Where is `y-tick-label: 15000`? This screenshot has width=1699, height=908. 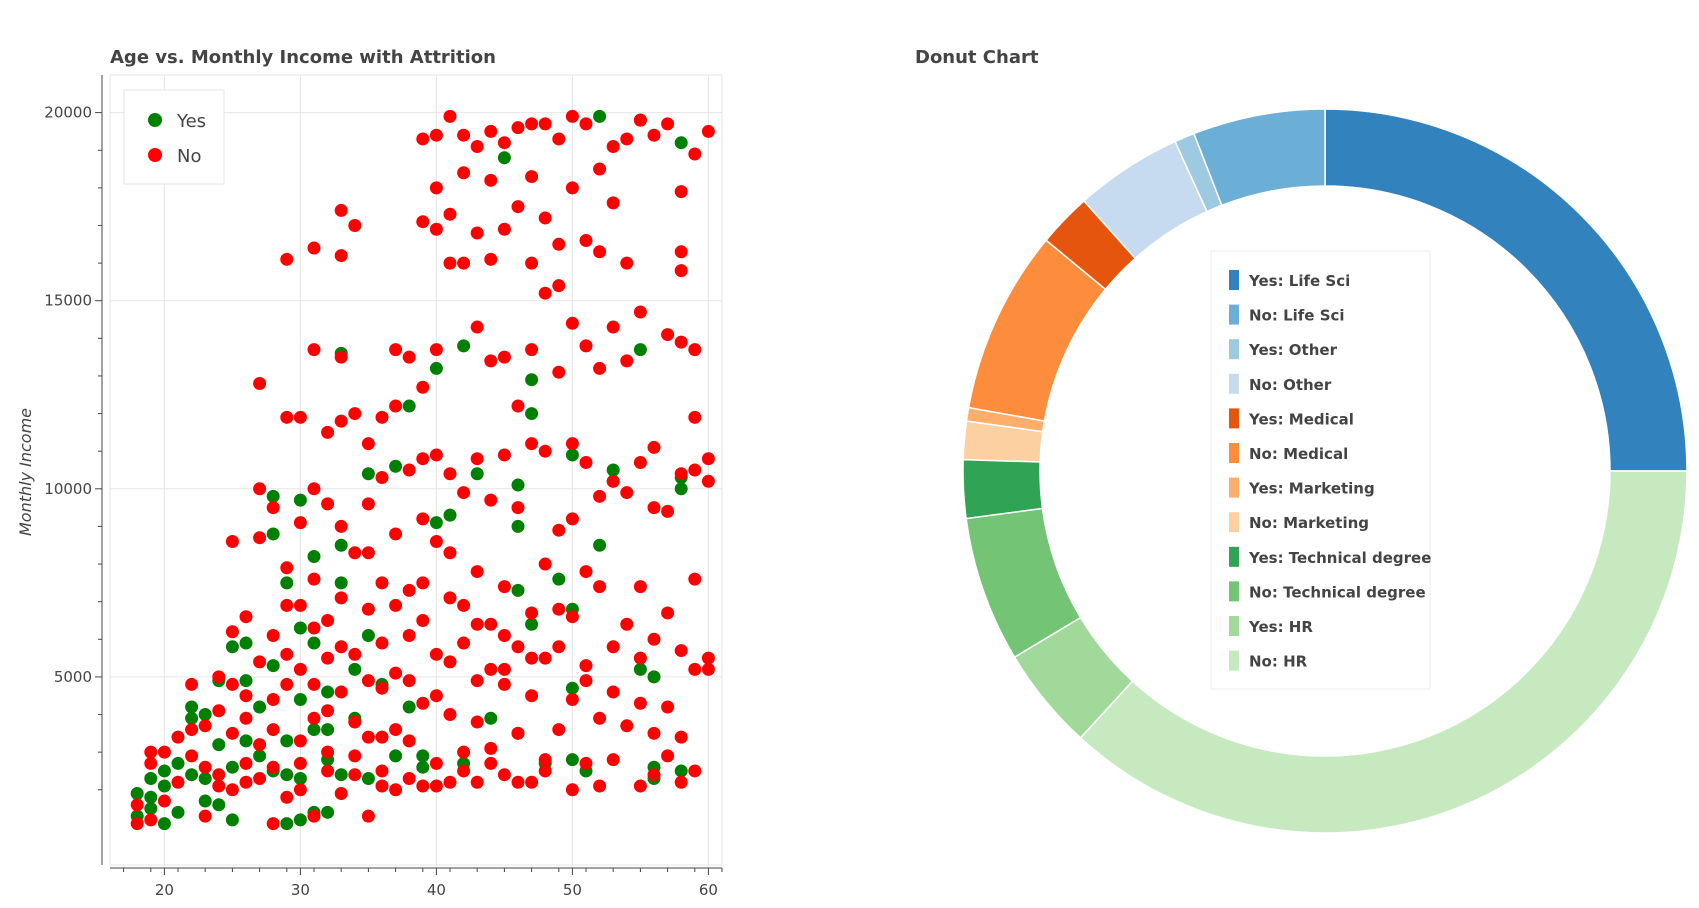 y-tick-label: 15000 is located at coordinates (68, 301).